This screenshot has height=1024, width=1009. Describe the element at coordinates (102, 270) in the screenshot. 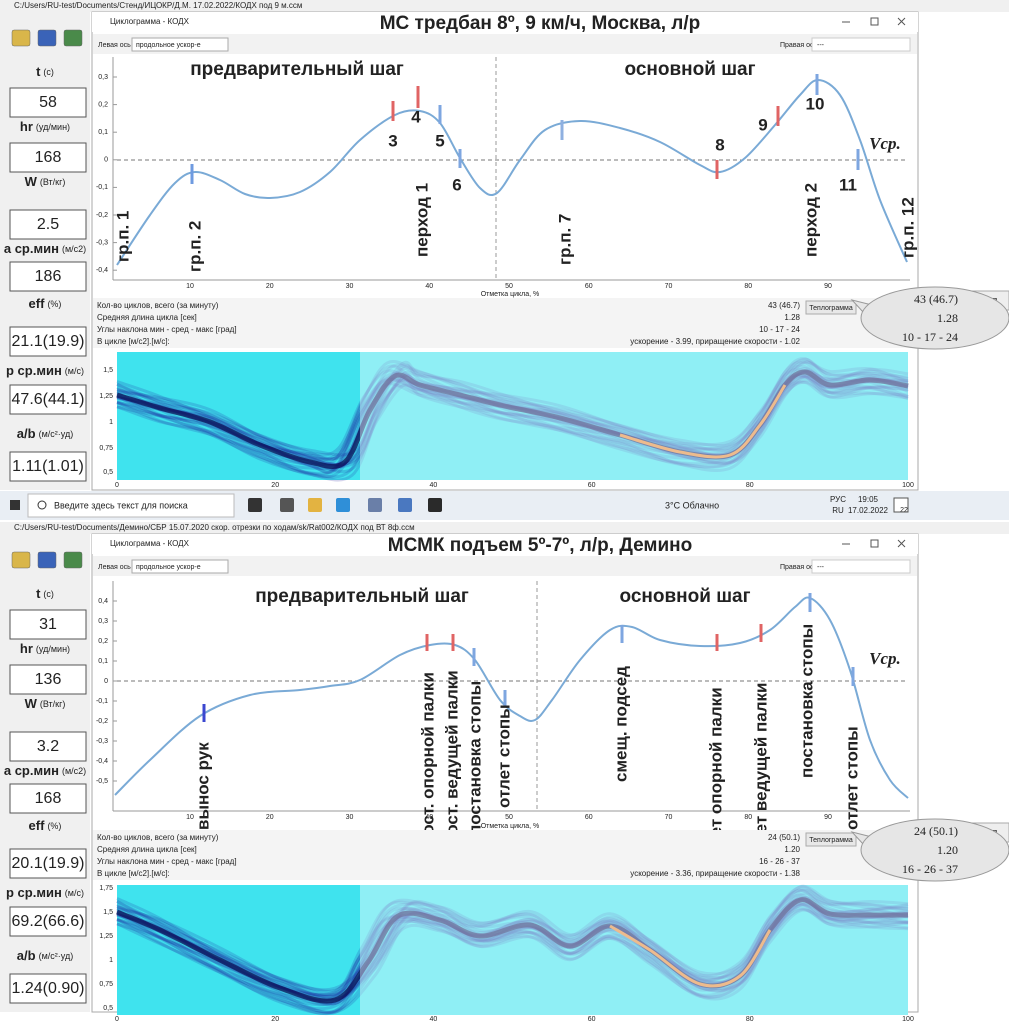

I see `y-tick-label: -0,4` at that location.